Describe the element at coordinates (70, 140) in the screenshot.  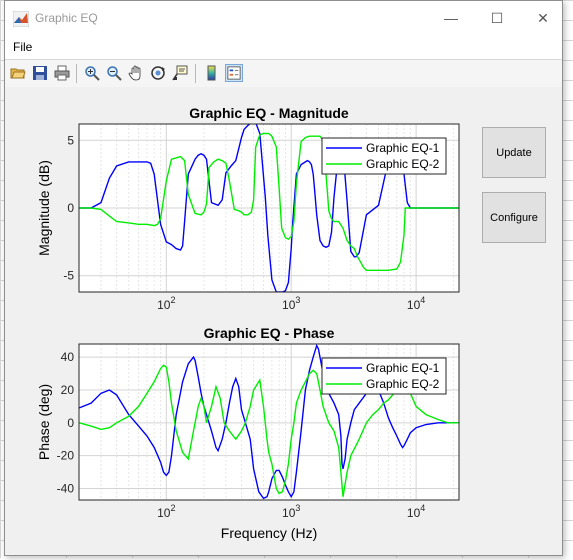
I see `y-tick-label: 5` at that location.